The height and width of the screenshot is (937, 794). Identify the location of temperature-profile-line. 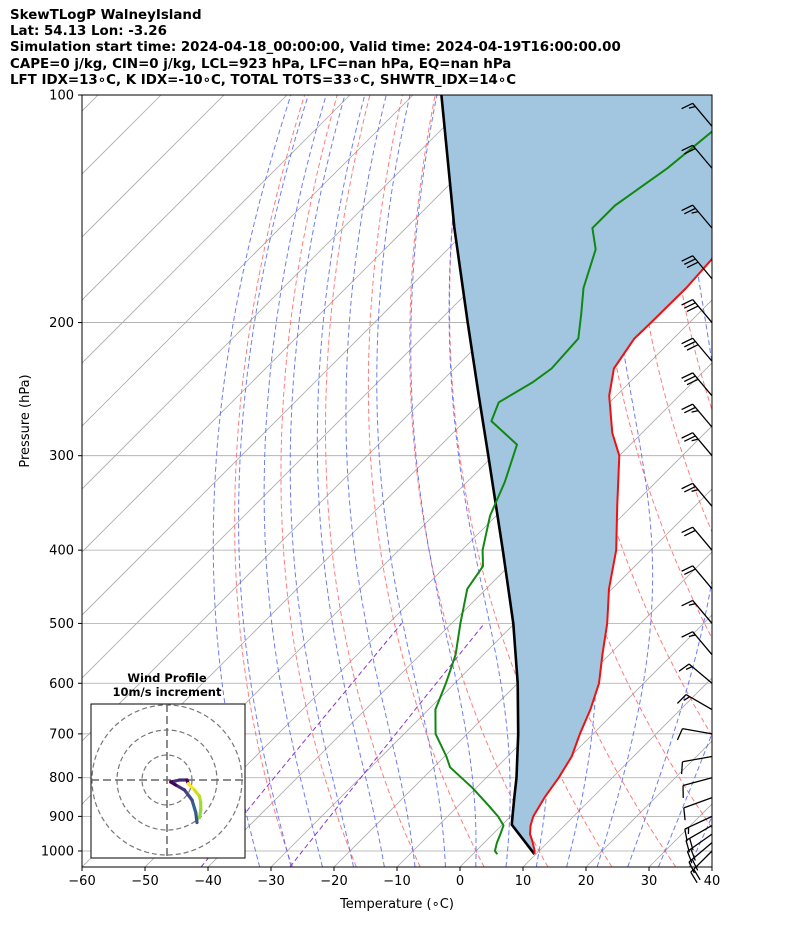
(620, 555).